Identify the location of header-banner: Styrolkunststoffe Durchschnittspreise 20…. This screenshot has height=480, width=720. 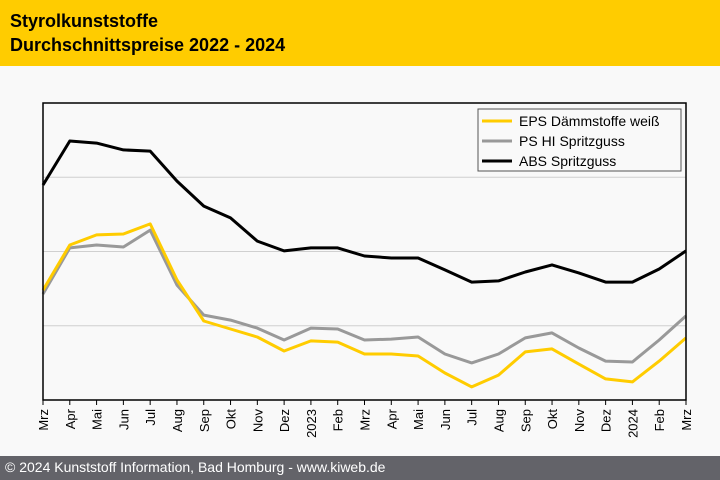
(360, 33).